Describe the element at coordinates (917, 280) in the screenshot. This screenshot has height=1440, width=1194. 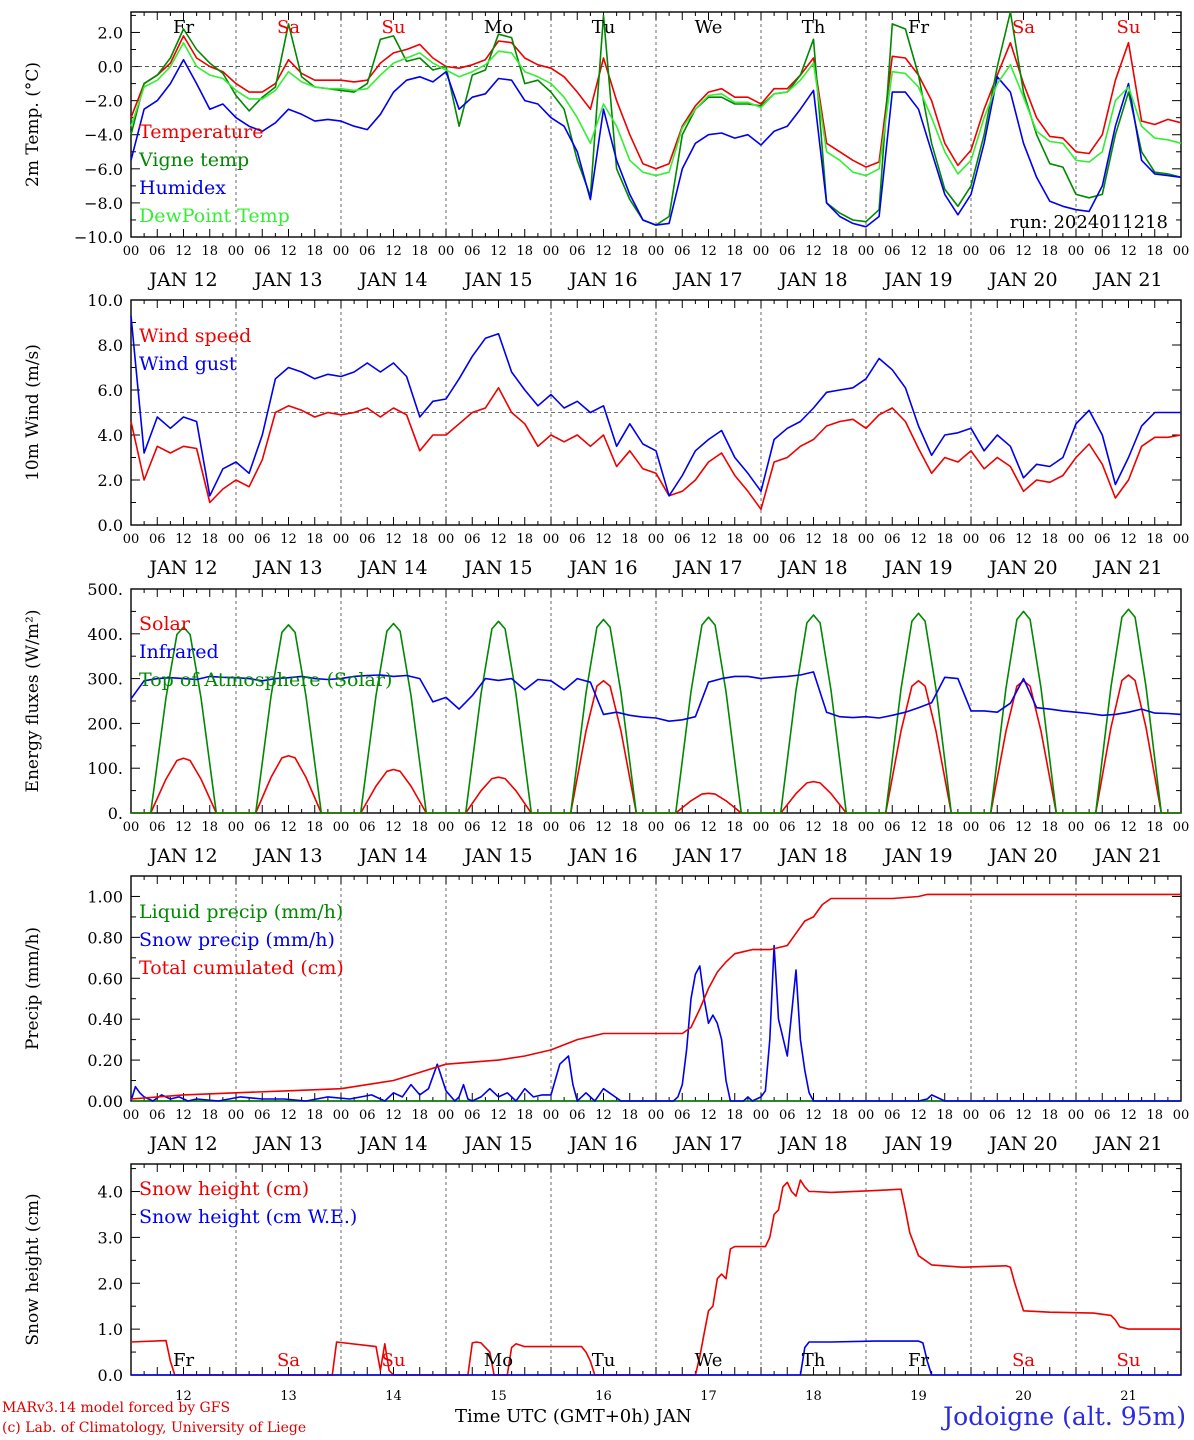
I see `x-date-label: JAN 19` at that location.